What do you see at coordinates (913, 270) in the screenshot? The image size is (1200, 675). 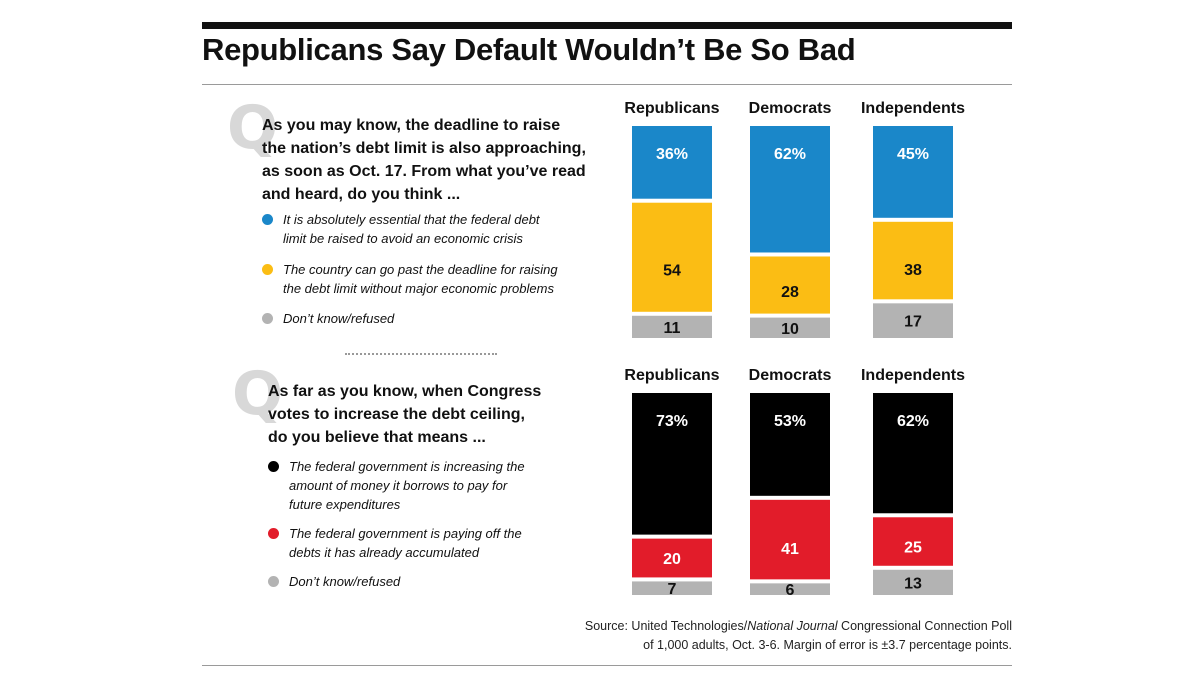 I see `chart1-data-label-independents-series-2: 38` at bounding box center [913, 270].